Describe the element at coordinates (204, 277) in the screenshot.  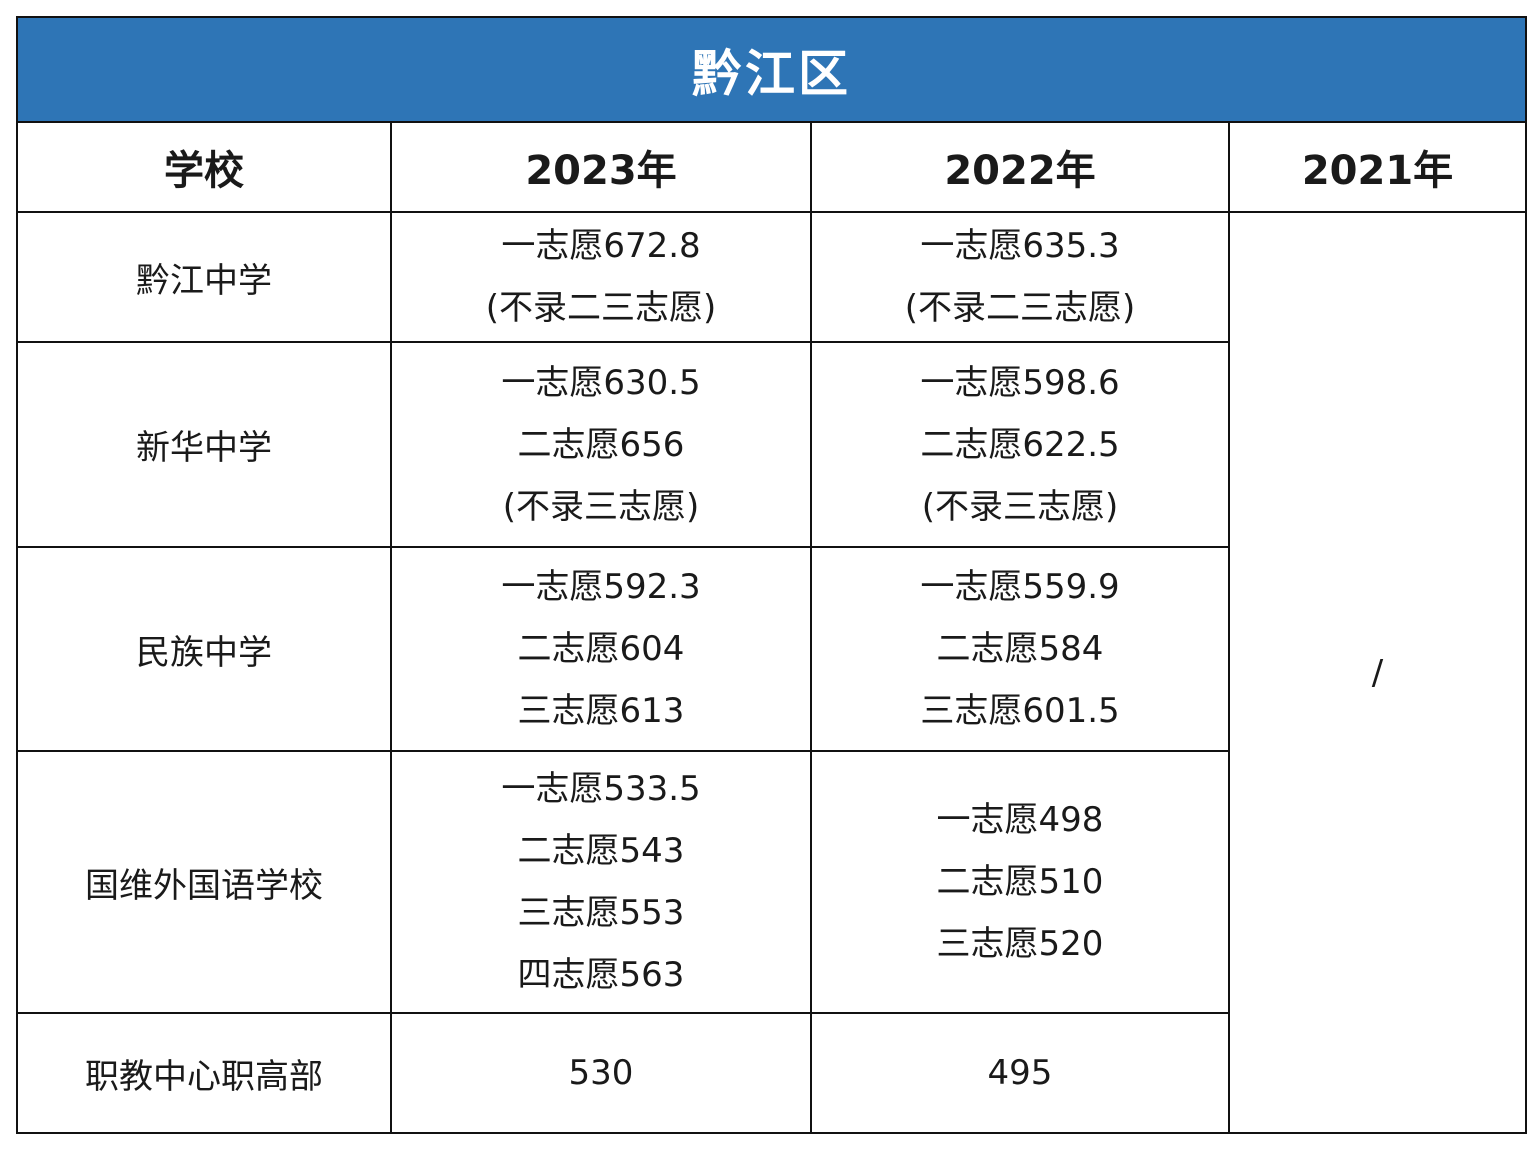
I see `school-name: 黔江中学` at that location.